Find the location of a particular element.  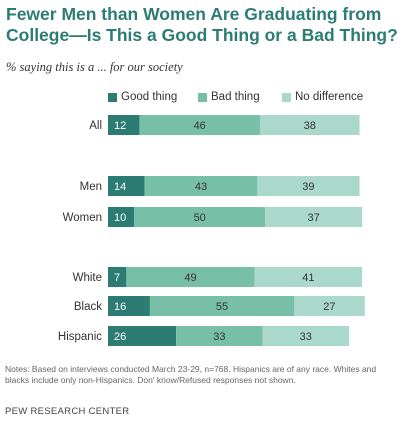

bar-segment-men-good-thing is located at coordinates (126, 186).